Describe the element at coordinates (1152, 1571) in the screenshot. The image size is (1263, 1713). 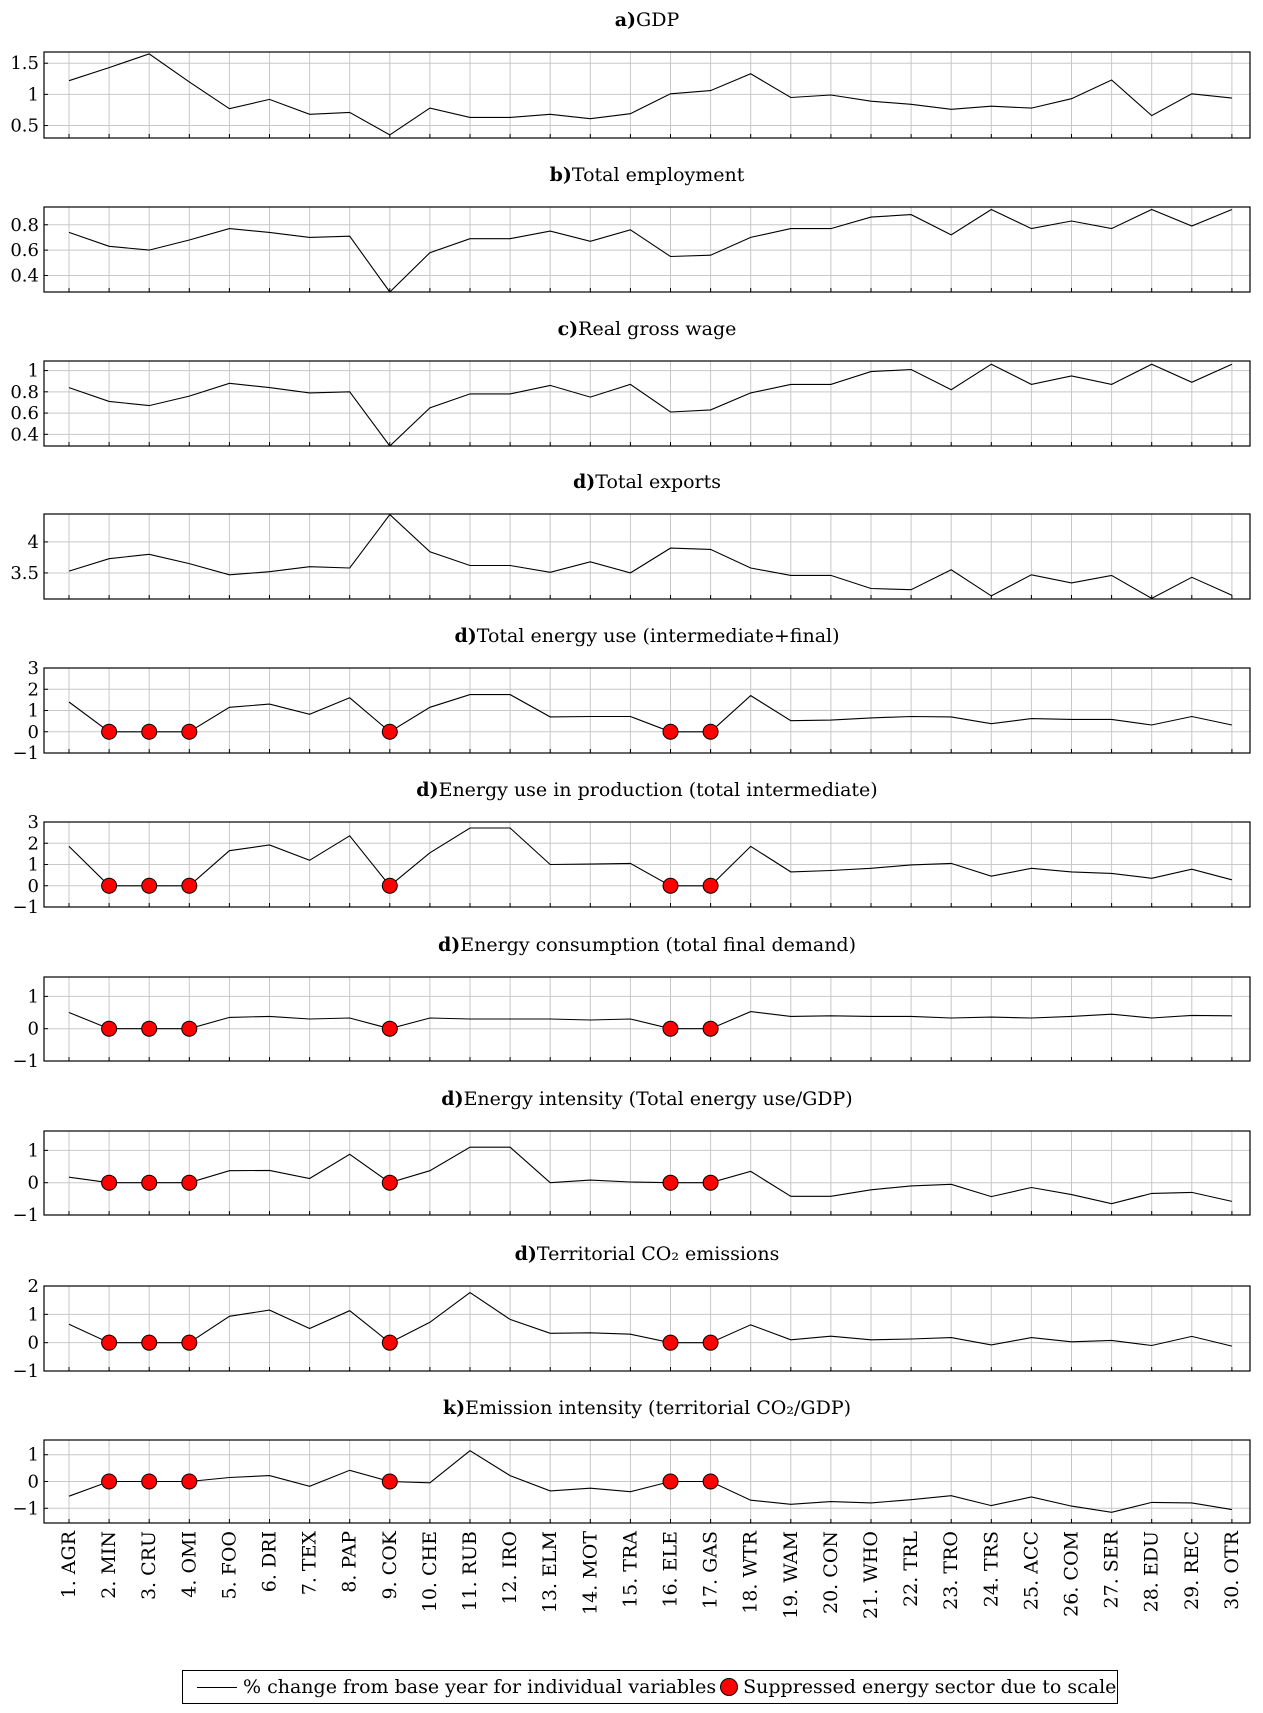
I see `x-tick-label: 28. EDU` at that location.